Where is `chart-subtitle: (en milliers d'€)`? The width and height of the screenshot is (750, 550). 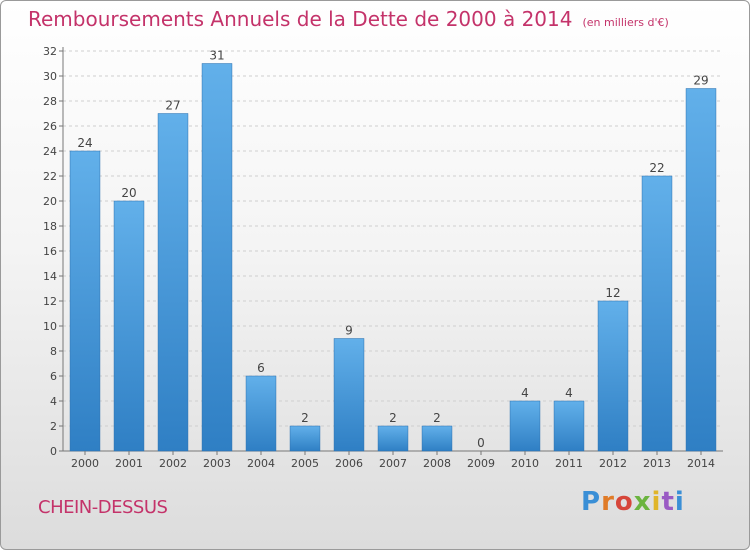
chart-subtitle: (en milliers d'€) is located at coordinates (625, 22).